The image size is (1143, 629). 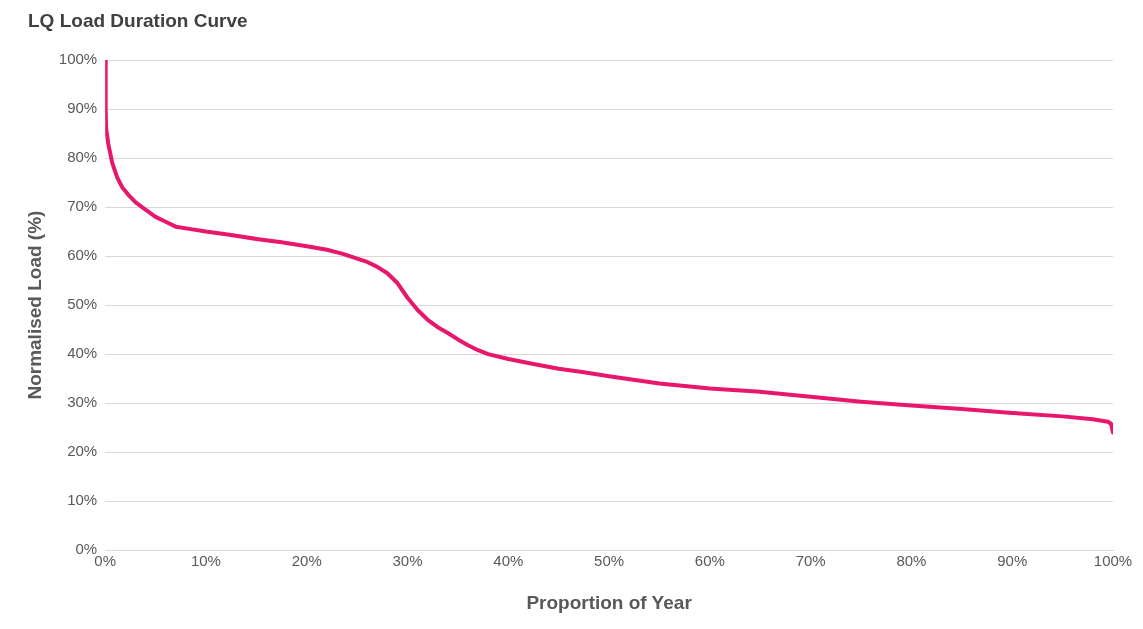 I want to click on y-tick-label: 40%, so click(x=82, y=353).